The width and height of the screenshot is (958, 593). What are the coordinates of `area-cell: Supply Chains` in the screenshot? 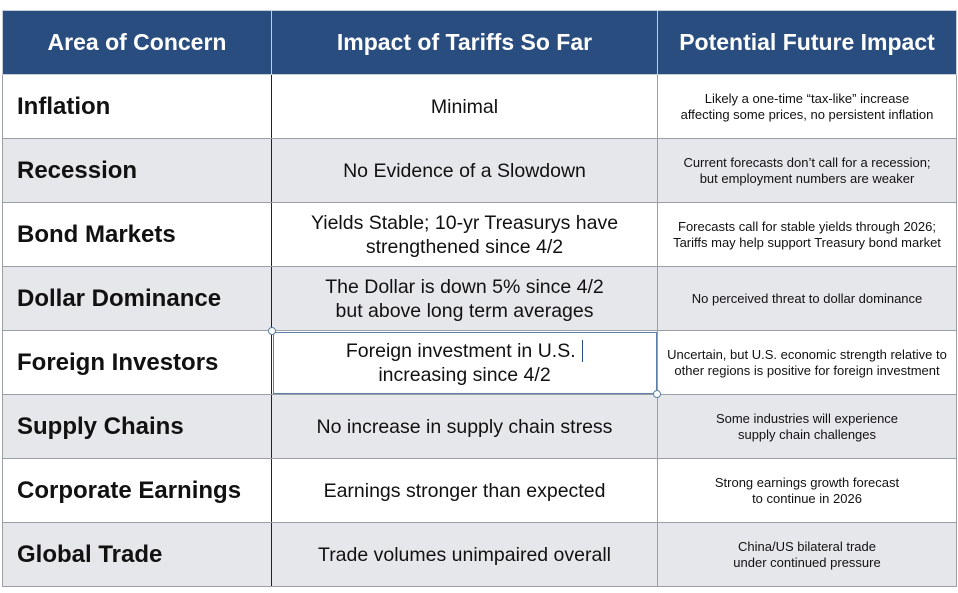 It's located at (137, 426).